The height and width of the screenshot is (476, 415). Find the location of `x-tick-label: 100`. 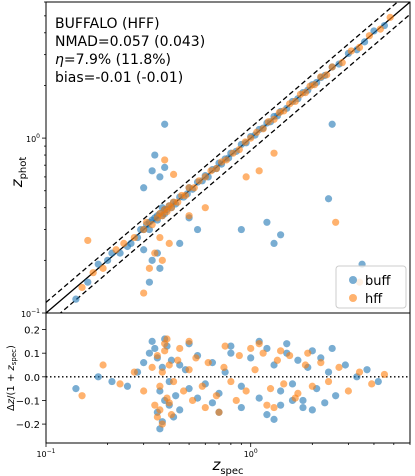

x-tick-label: 100 is located at coordinates (251, 453).